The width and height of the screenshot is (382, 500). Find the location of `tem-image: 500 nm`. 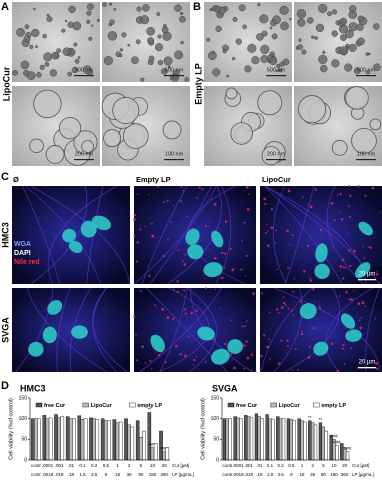

tem-image: 500 nm is located at coordinates (56, 42).